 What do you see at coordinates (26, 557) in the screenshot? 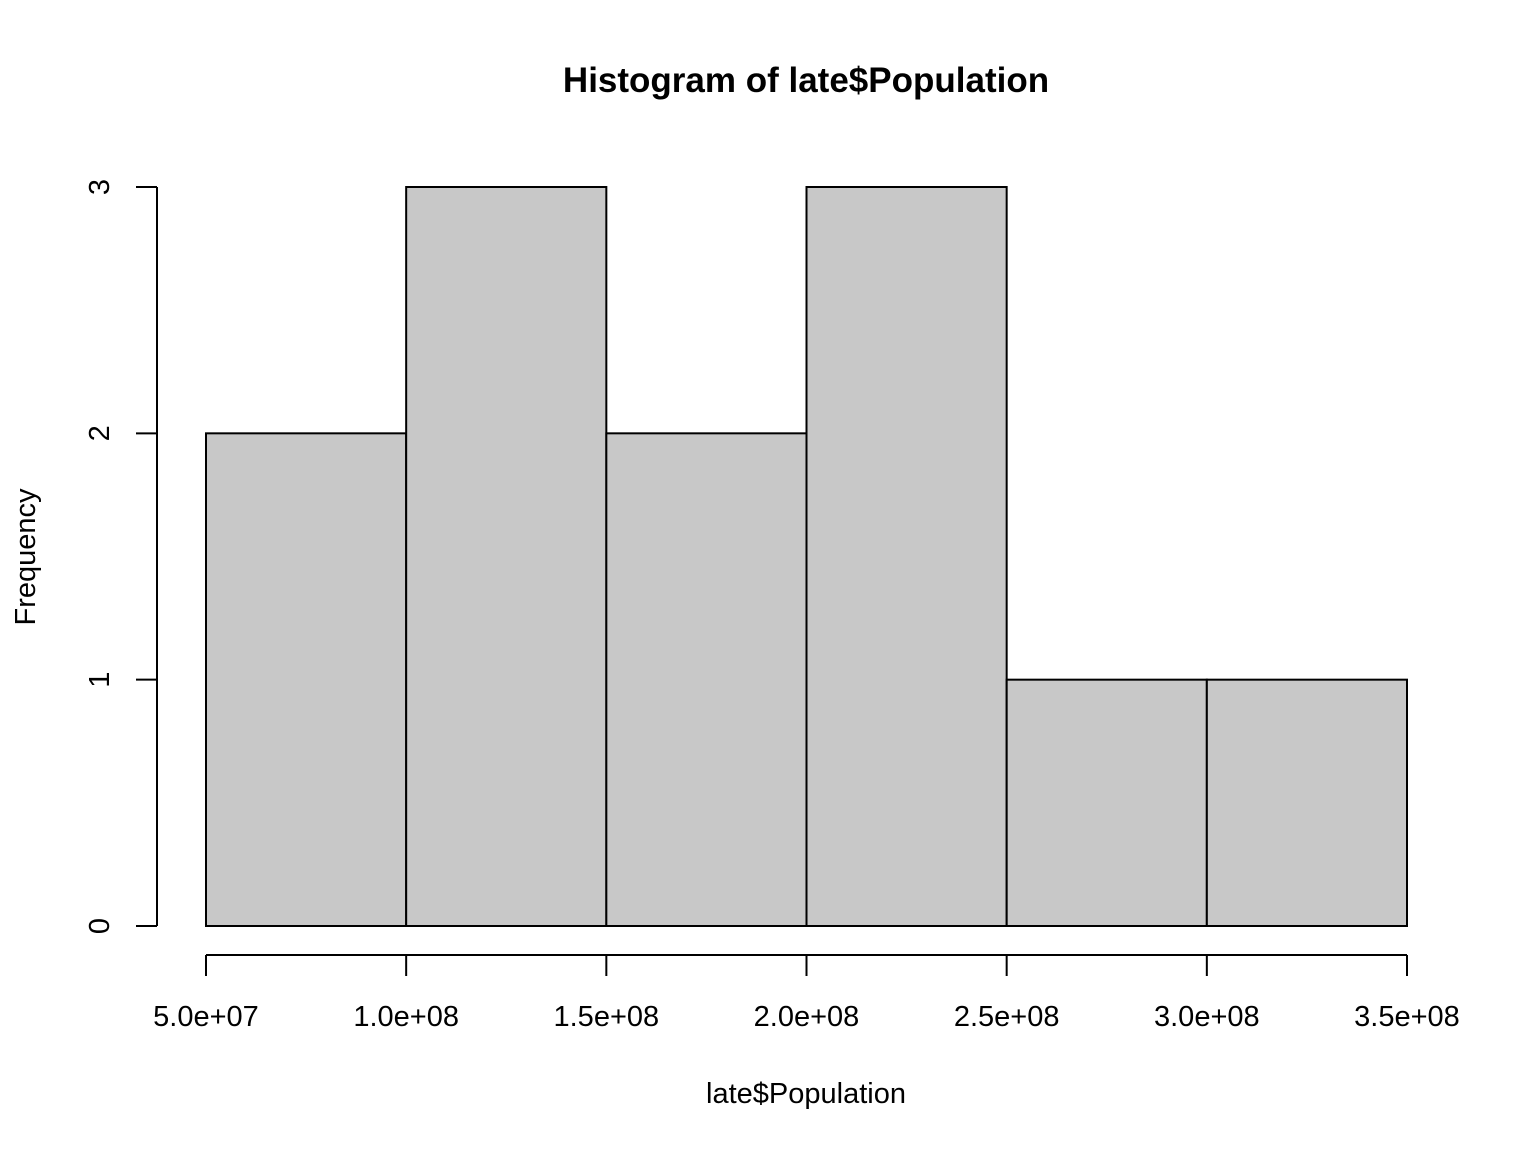
I see `y-axis-label: Frequency` at bounding box center [26, 557].